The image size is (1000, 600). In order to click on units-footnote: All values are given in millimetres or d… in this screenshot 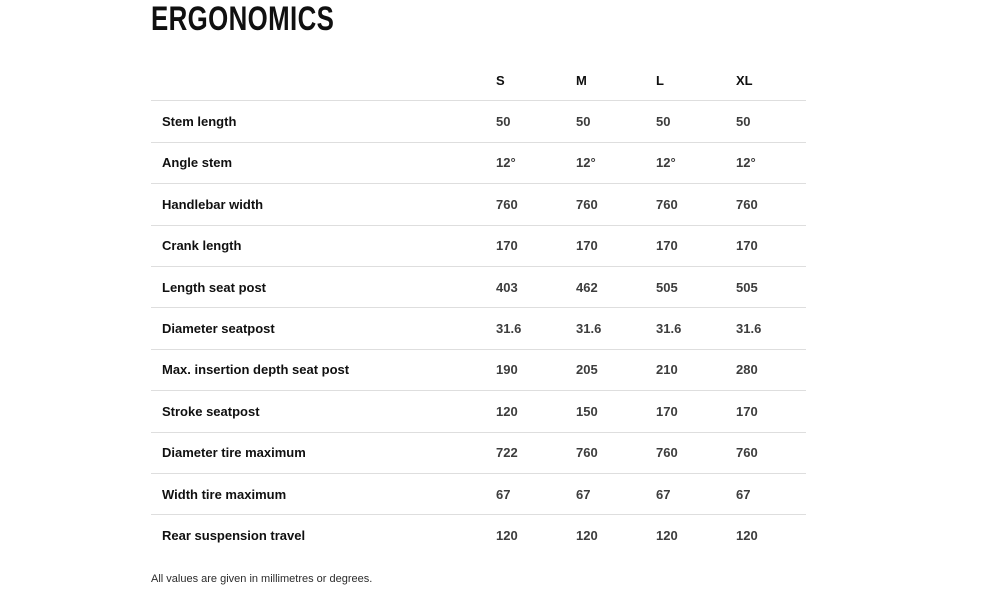, I will do `click(262, 578)`.